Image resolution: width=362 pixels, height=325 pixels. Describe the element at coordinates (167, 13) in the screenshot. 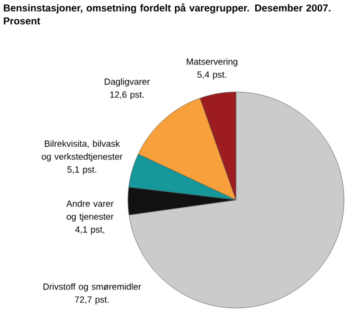

I see `chart-title: Bensinstasjoner, omsetning fordelt på varegrupper. Desember 2007. Prosent` at that location.